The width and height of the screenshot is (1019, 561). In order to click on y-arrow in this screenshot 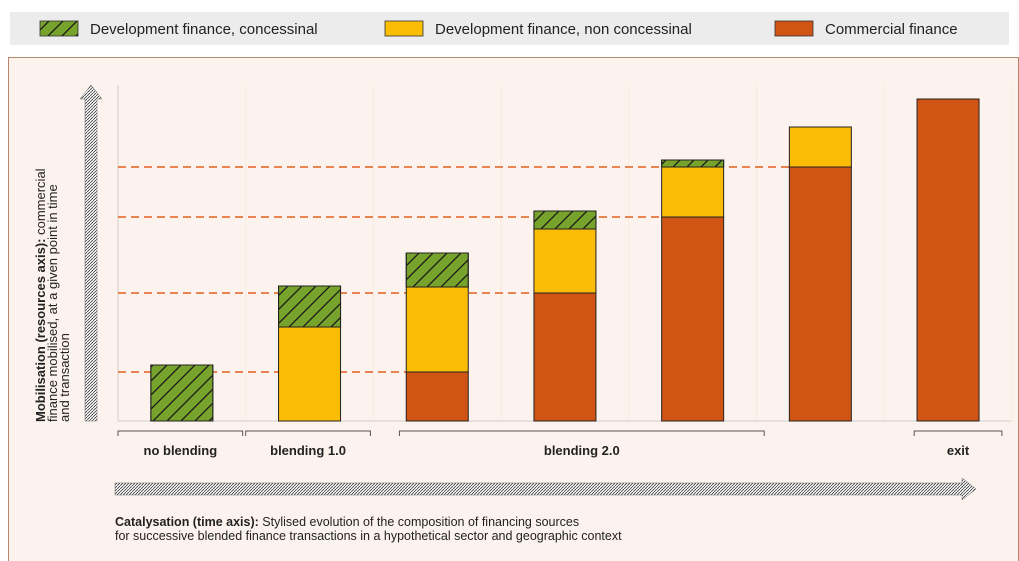, I will do `click(91, 253)`.